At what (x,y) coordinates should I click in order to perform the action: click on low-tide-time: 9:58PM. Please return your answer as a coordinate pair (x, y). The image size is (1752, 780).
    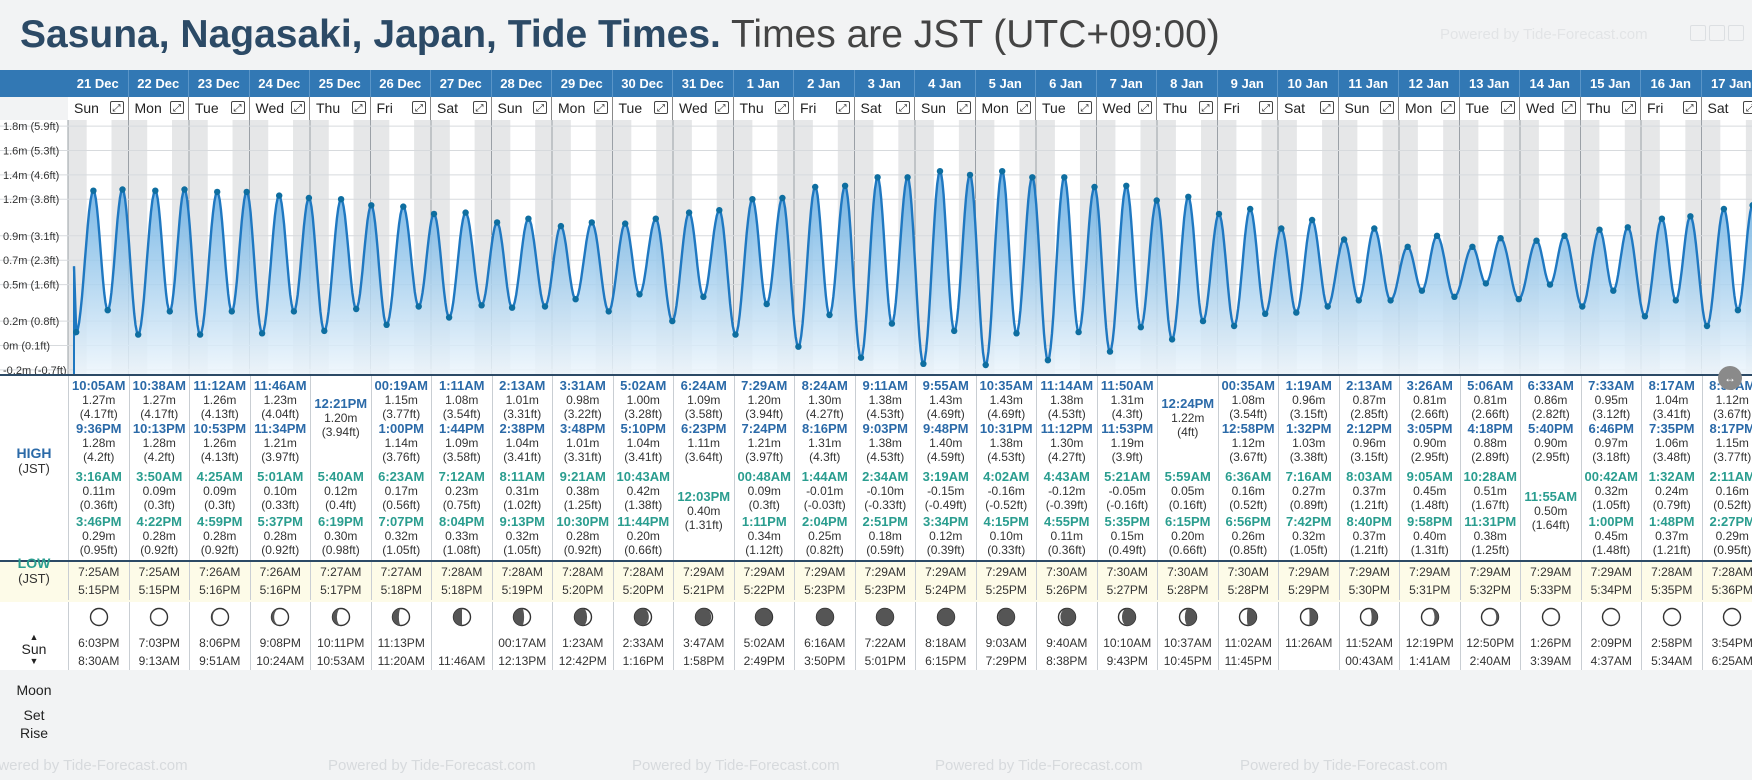
    Looking at the image, I should click on (1429, 521).